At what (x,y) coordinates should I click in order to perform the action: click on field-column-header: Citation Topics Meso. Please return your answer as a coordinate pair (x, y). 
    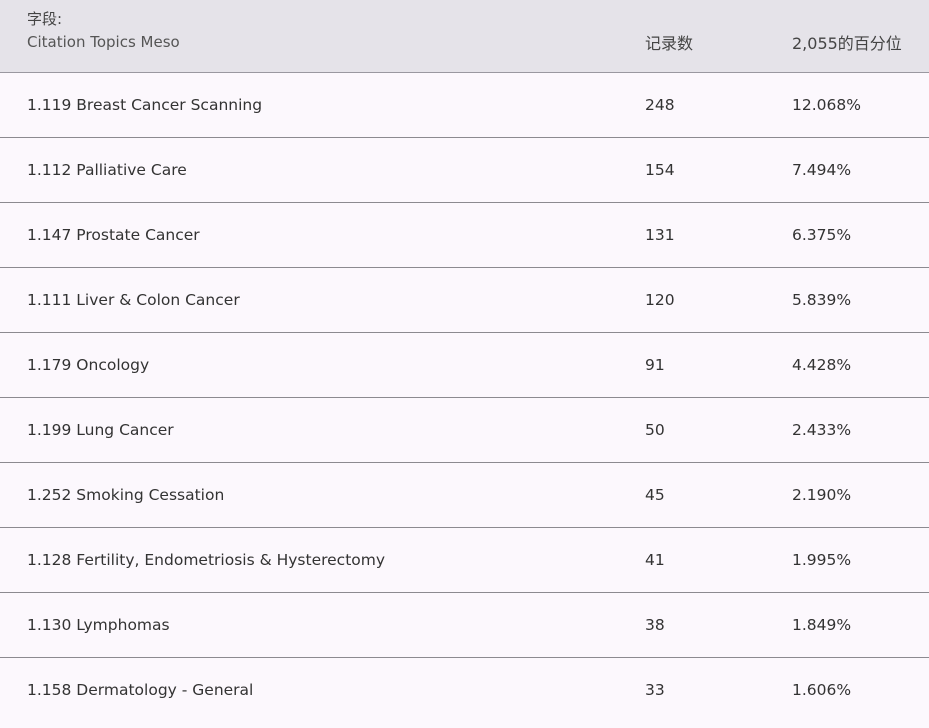
    Looking at the image, I should click on (103, 42).